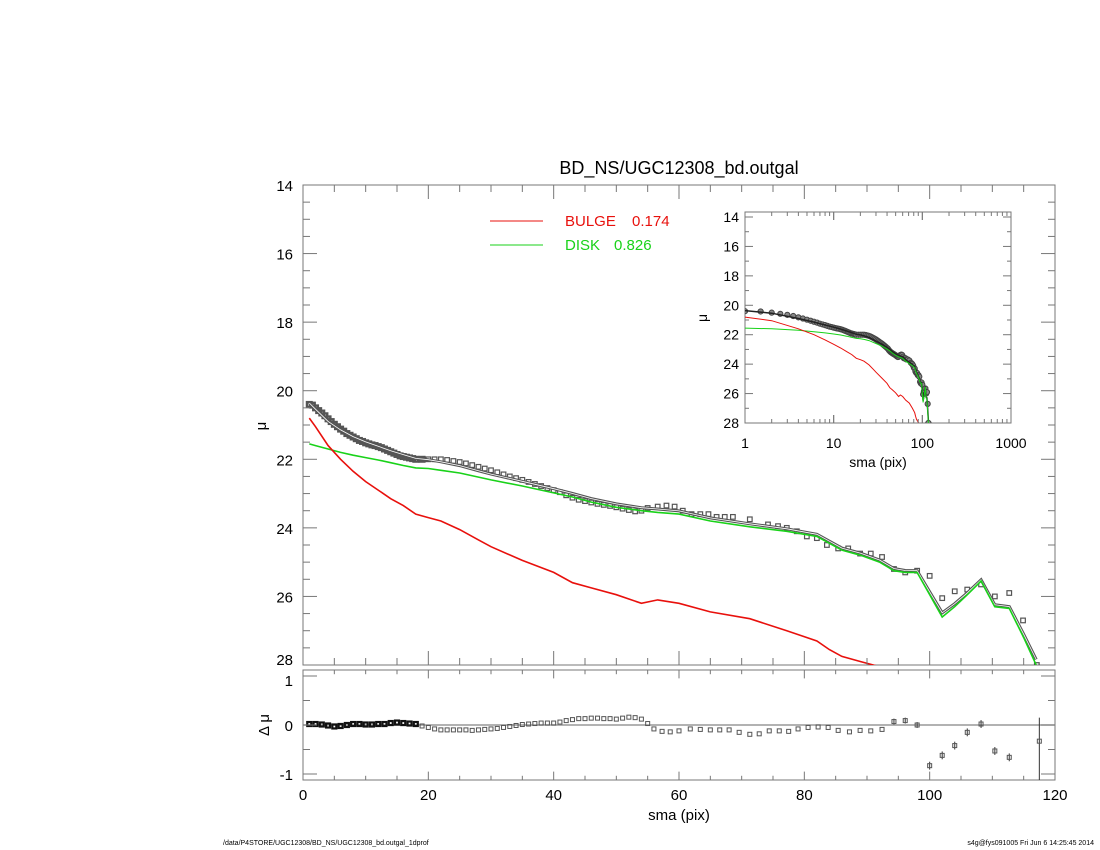  What do you see at coordinates (679, 795) in the screenshot?
I see `x-tick-label: 60` at bounding box center [679, 795].